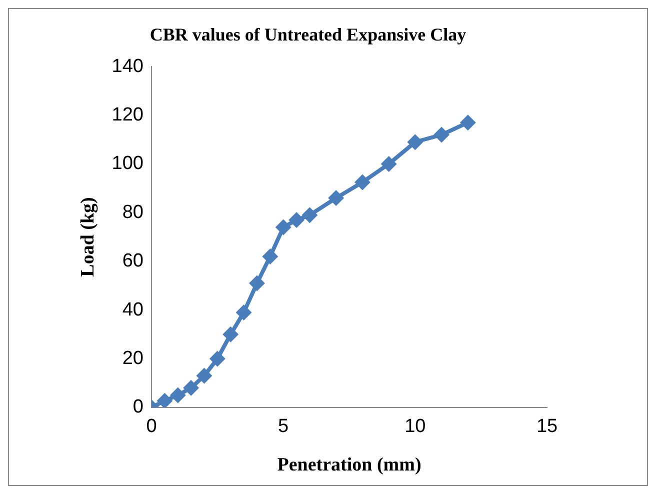 This screenshot has width=659, height=497. What do you see at coordinates (415, 427) in the screenshot?
I see `x-tick-label: 10` at bounding box center [415, 427].